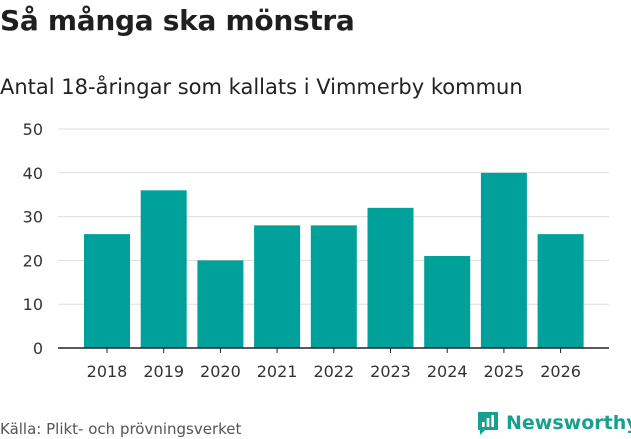  I want to click on x-tick-label: 2024, so click(447, 371).